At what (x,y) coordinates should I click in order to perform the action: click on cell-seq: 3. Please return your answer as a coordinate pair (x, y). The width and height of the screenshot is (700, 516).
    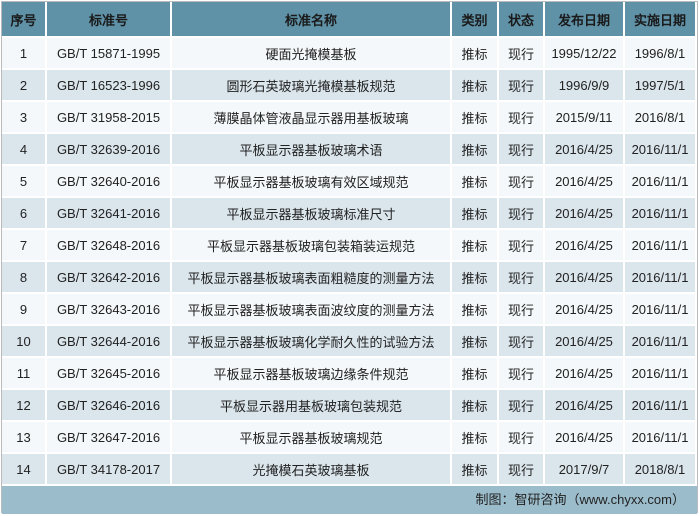
    Looking at the image, I should click on (24, 116).